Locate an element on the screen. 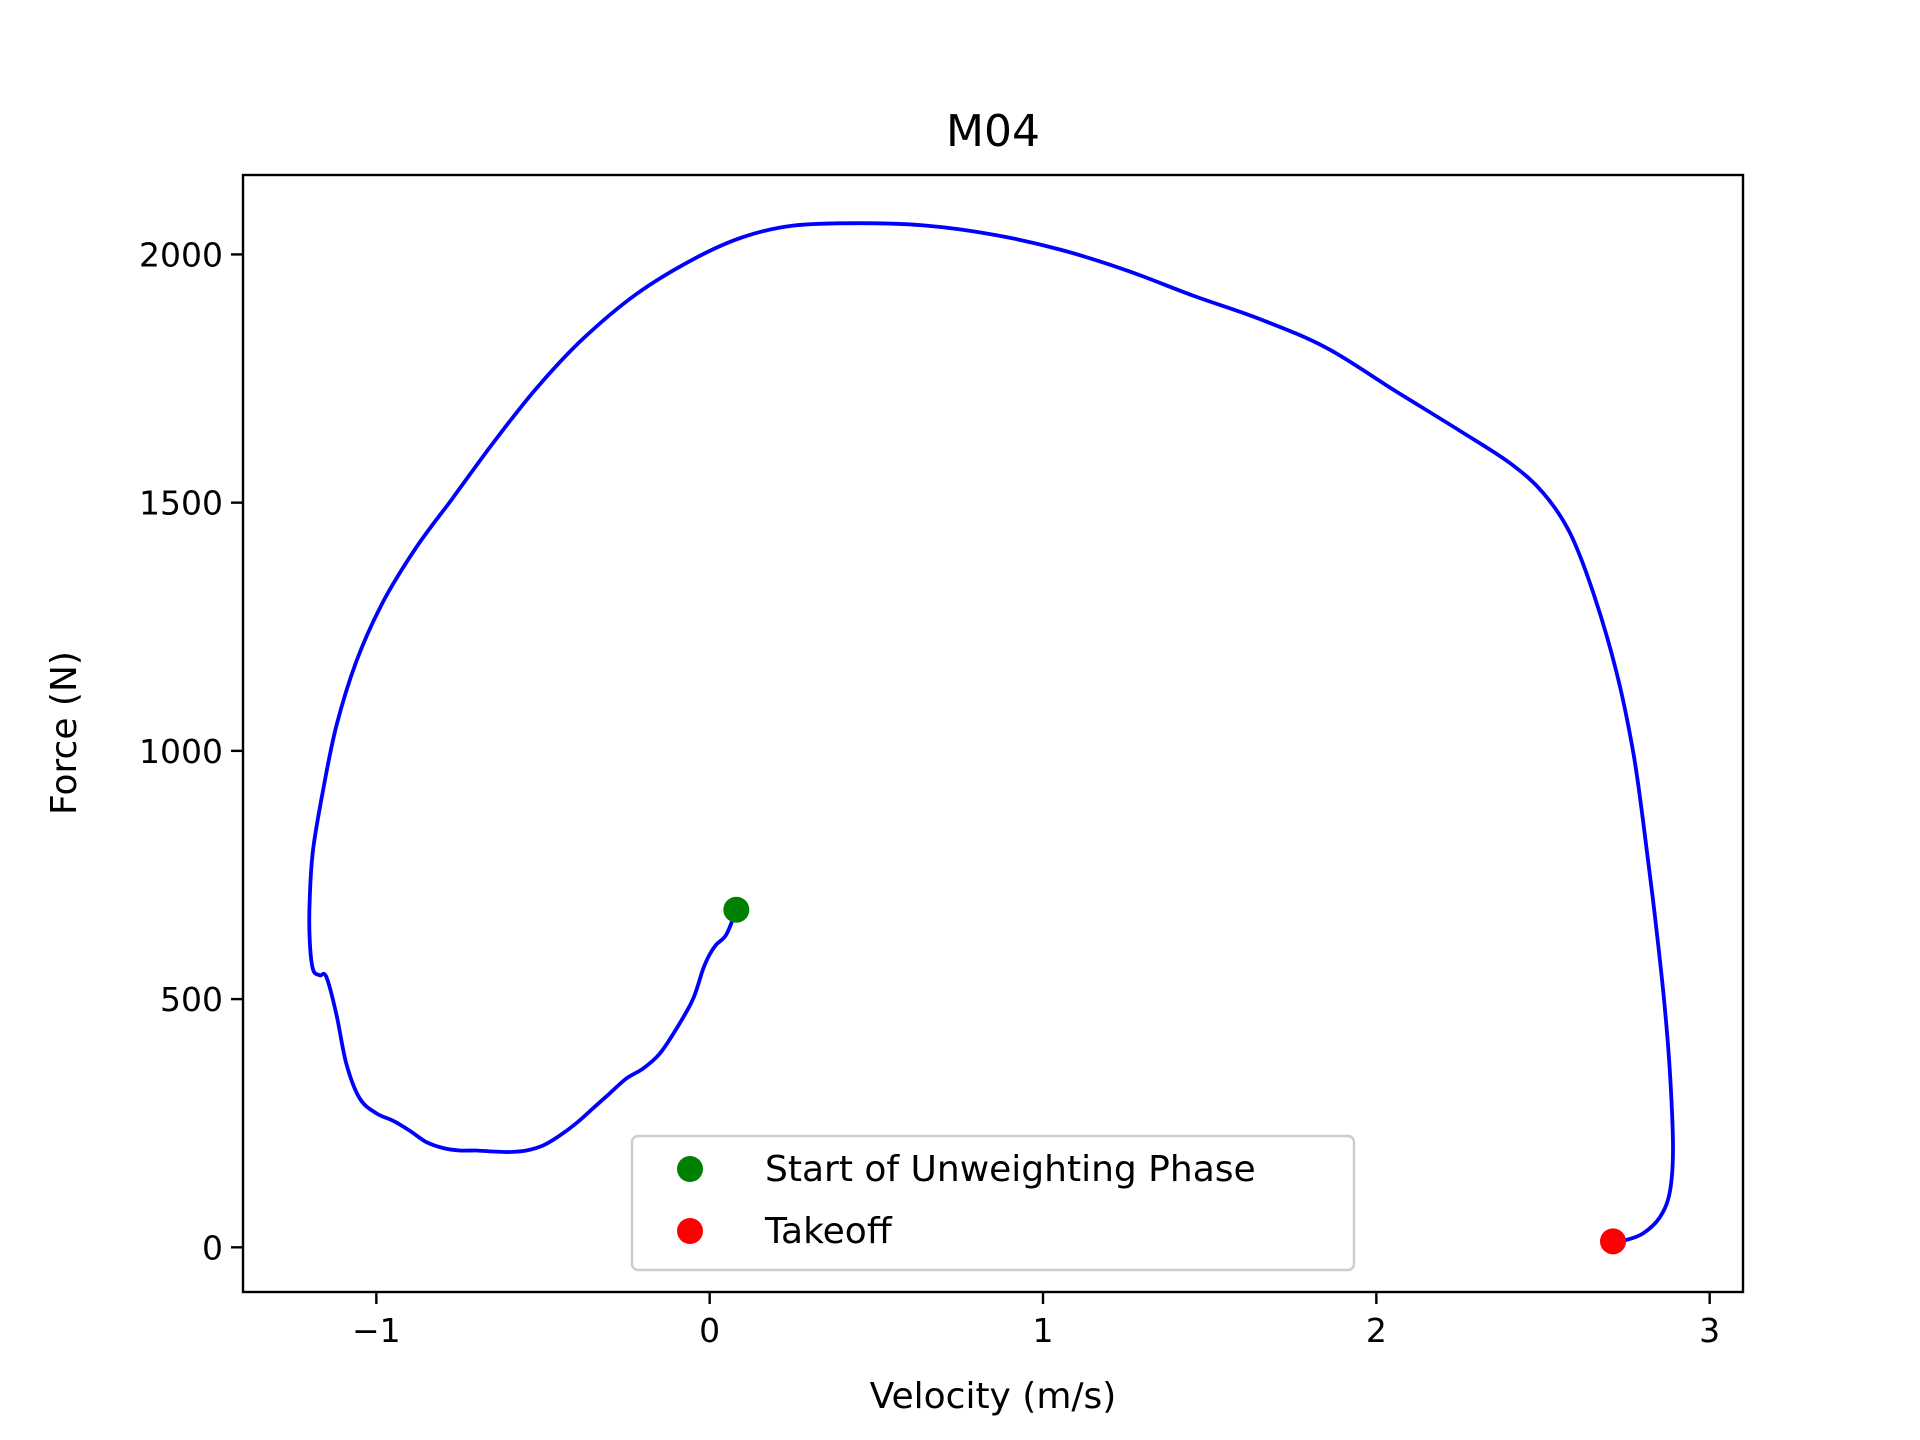  x-axis: −1 0 1 2 3 is located at coordinates (1036, 1321).